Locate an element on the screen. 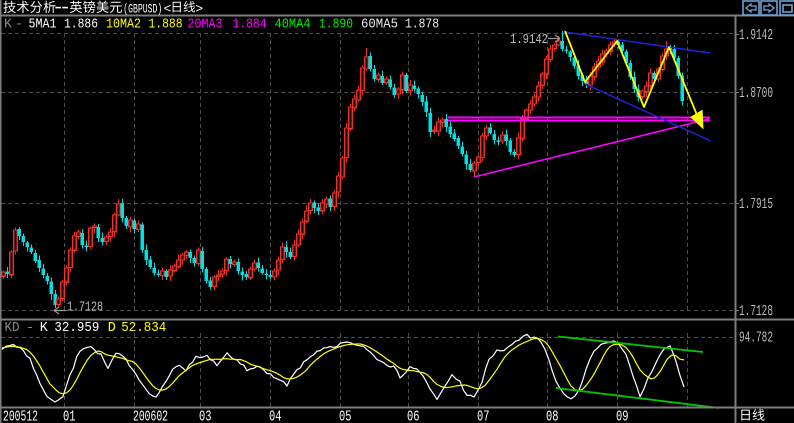 The width and height of the screenshot is (794, 423). svg-text: 1.886 is located at coordinates (81, 25).